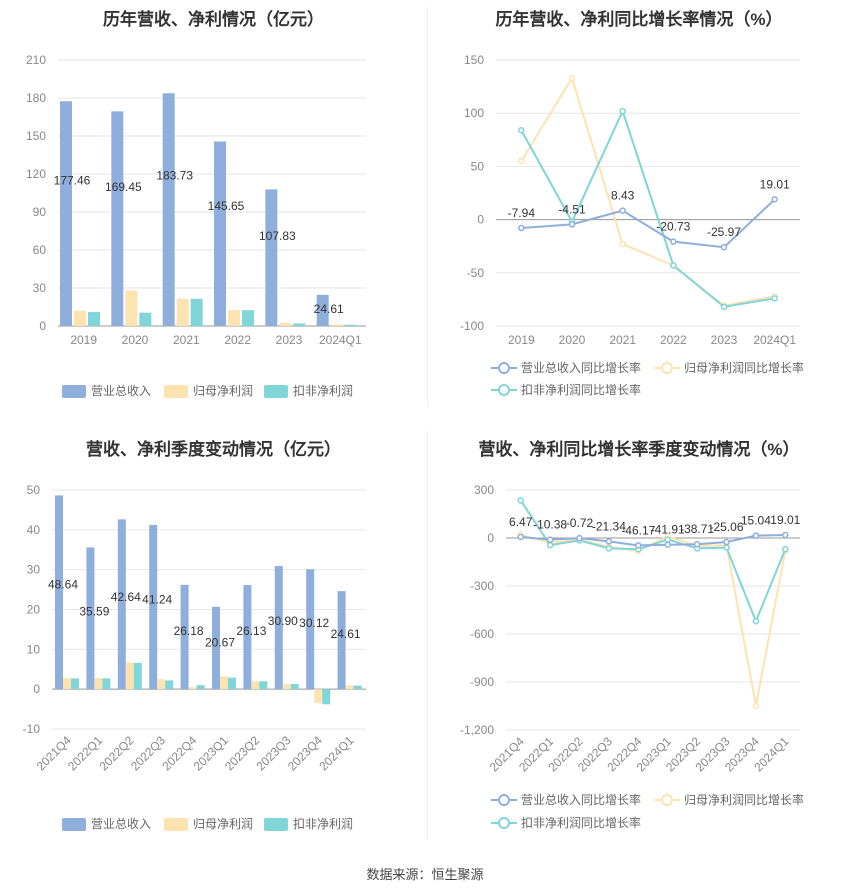  I want to click on c0-ytick-label: 90, so click(40, 212).